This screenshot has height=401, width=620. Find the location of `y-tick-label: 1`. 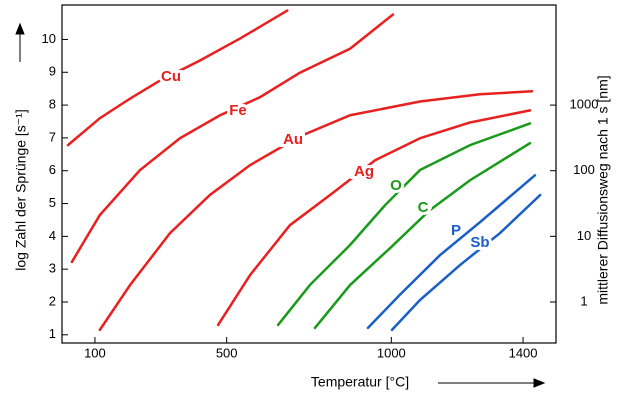

y-tick-label: 1 is located at coordinates (52, 333).